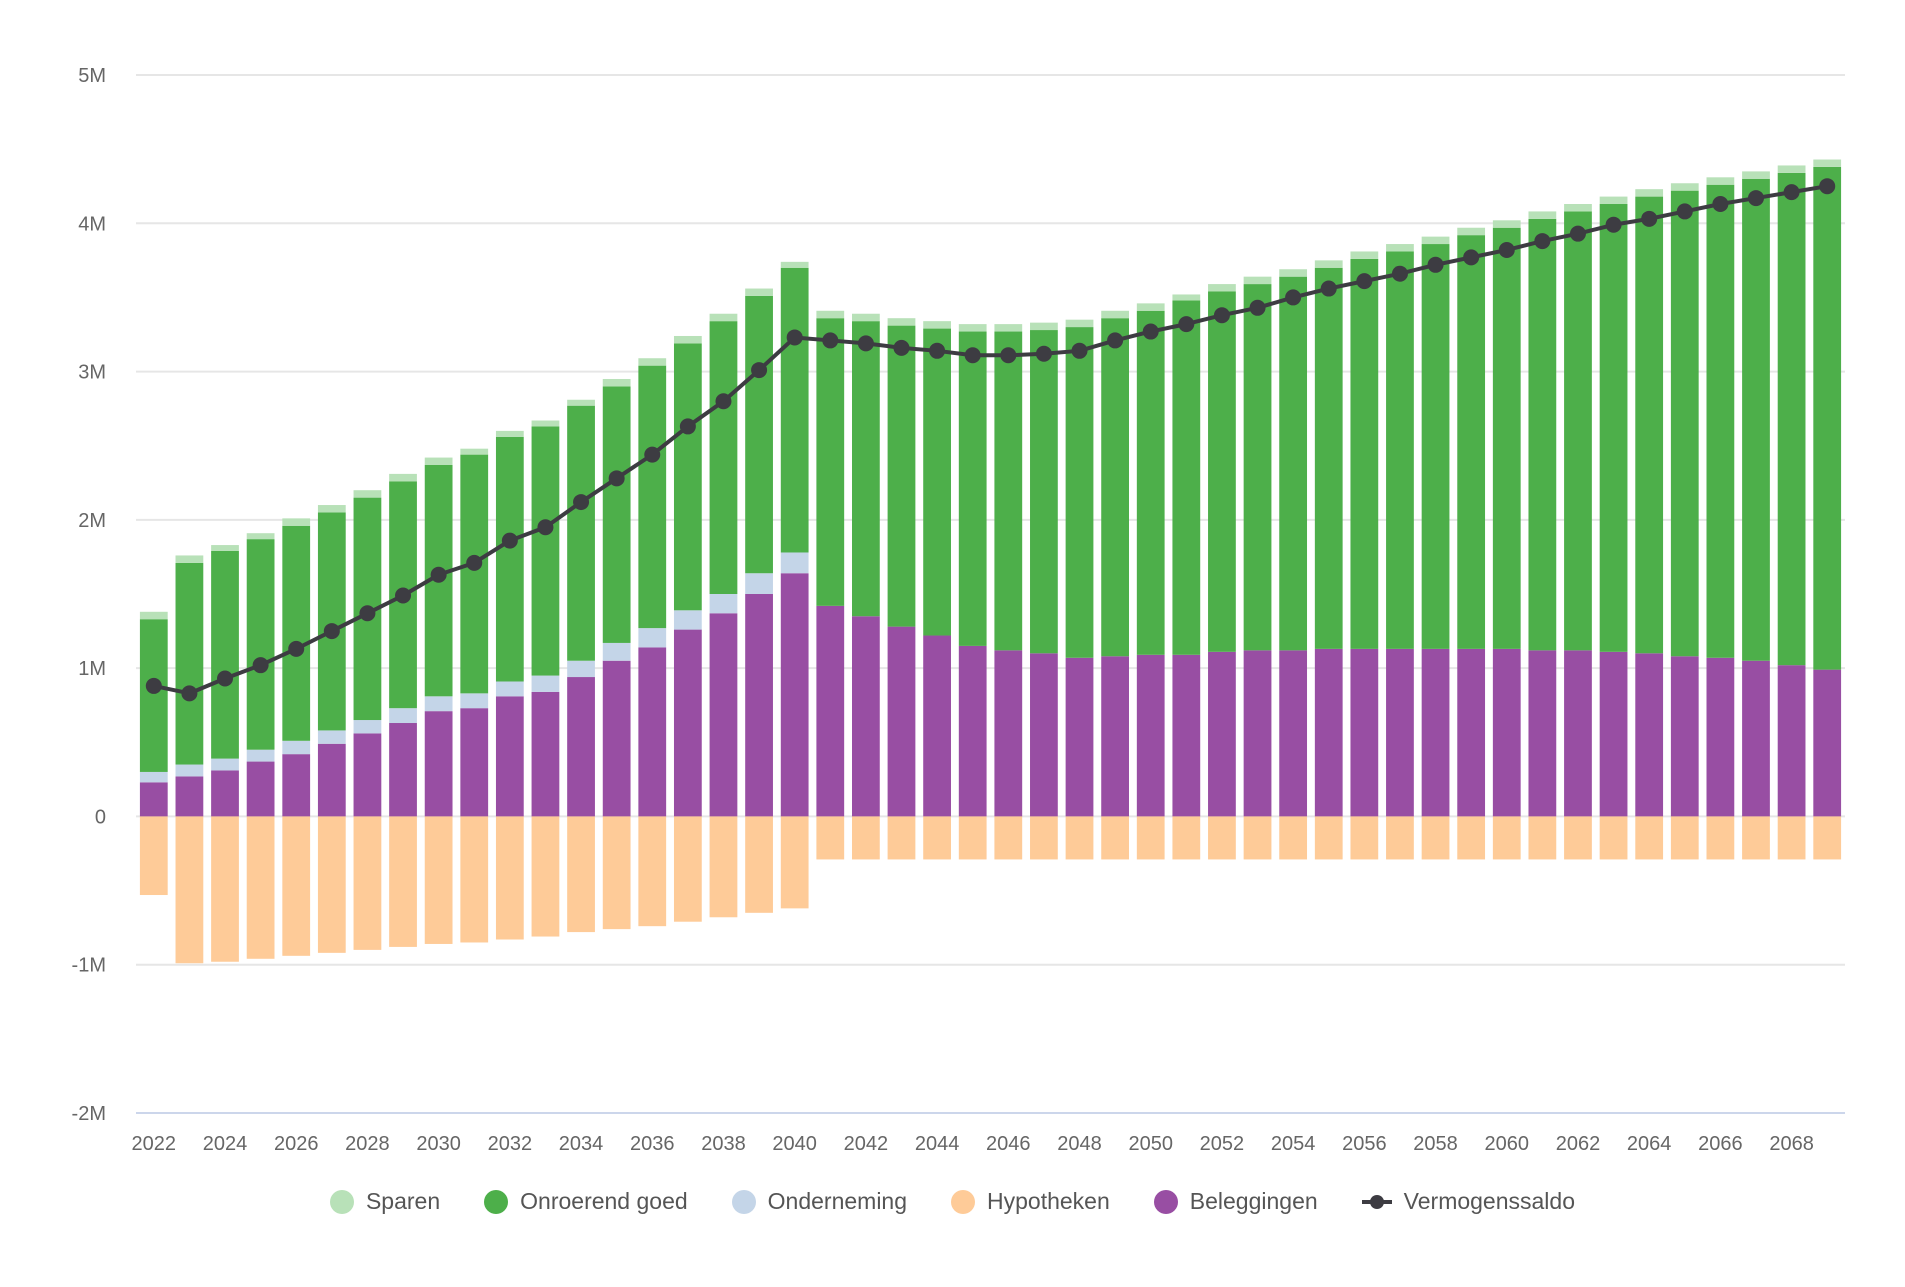 The image size is (1905, 1287). What do you see at coordinates (1578, 208) in the screenshot?
I see `bar-sparen-2062` at bounding box center [1578, 208].